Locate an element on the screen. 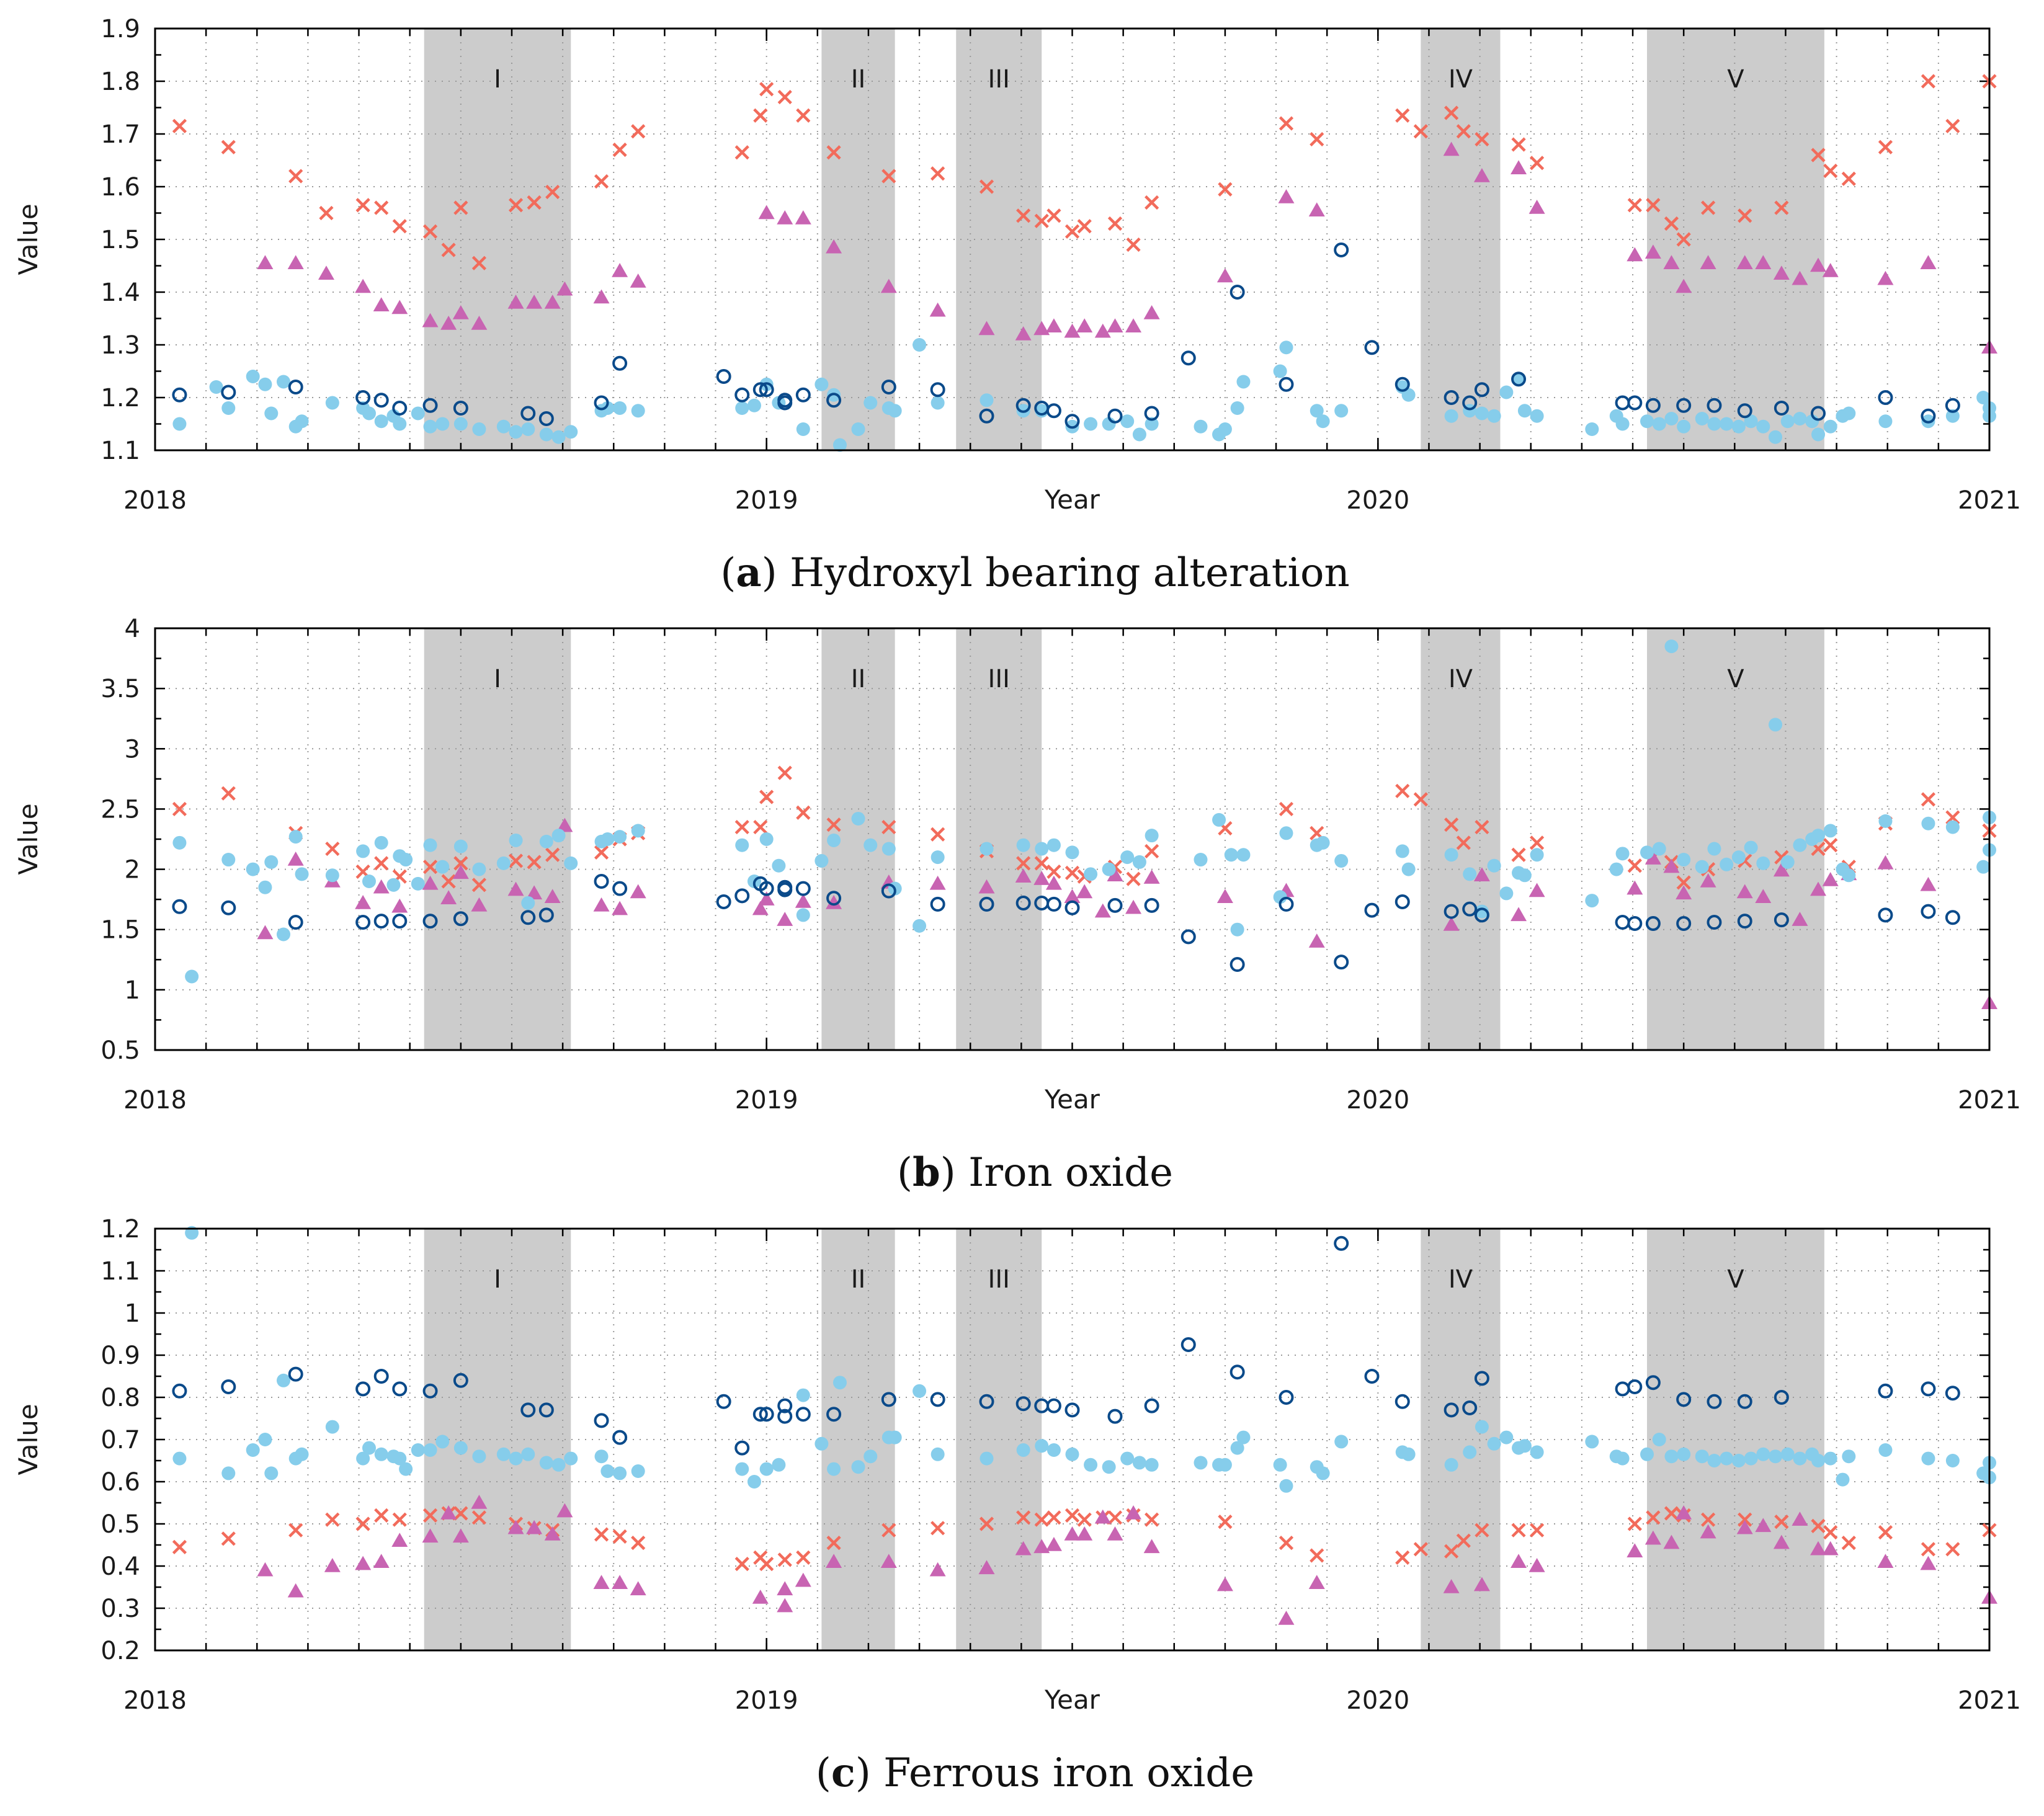 Image resolution: width=2044 pixels, height=1816 pixels. x-tick-label: 2020 is located at coordinates (1377, 1100).